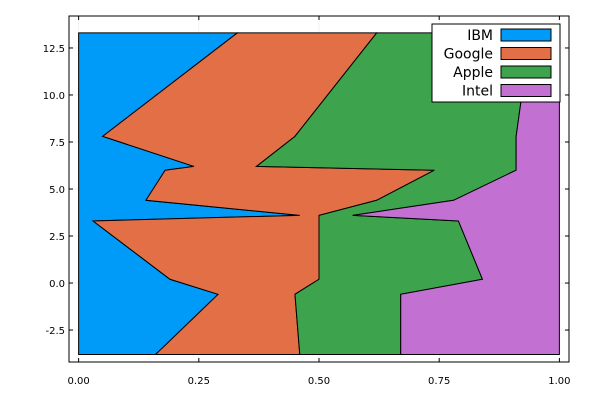 This screenshot has height=400, width=600. What do you see at coordinates (526, 90) in the screenshot?
I see `legend-swatch-intel` at bounding box center [526, 90].